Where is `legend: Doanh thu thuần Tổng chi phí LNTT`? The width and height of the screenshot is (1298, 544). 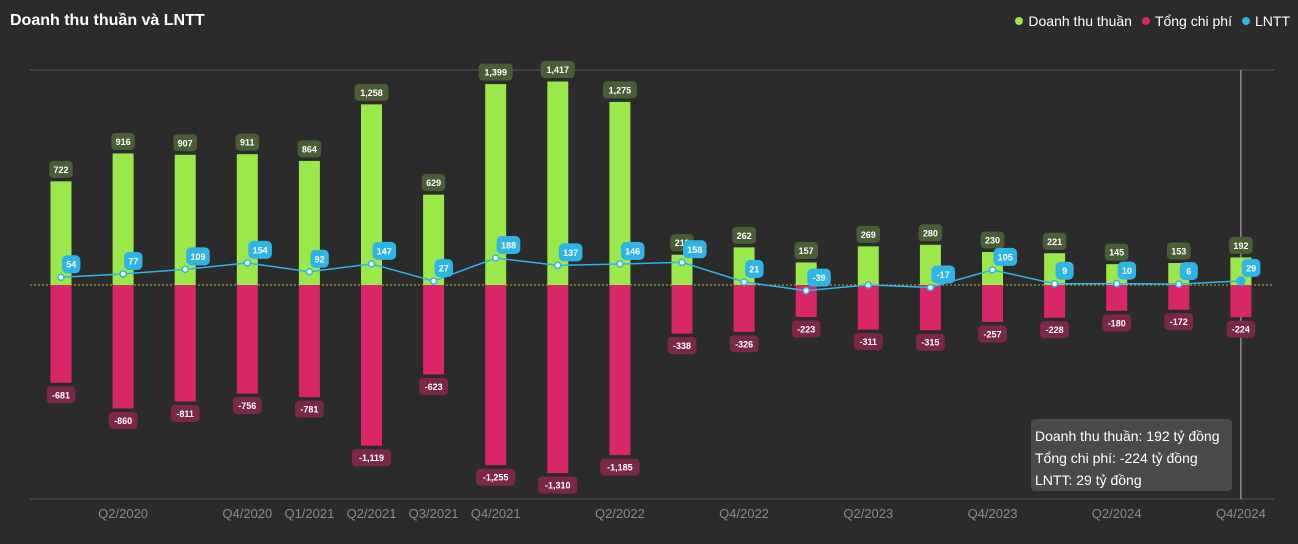 legend: Doanh thu thuần Tổng chi phí LNTT is located at coordinates (1152, 21).